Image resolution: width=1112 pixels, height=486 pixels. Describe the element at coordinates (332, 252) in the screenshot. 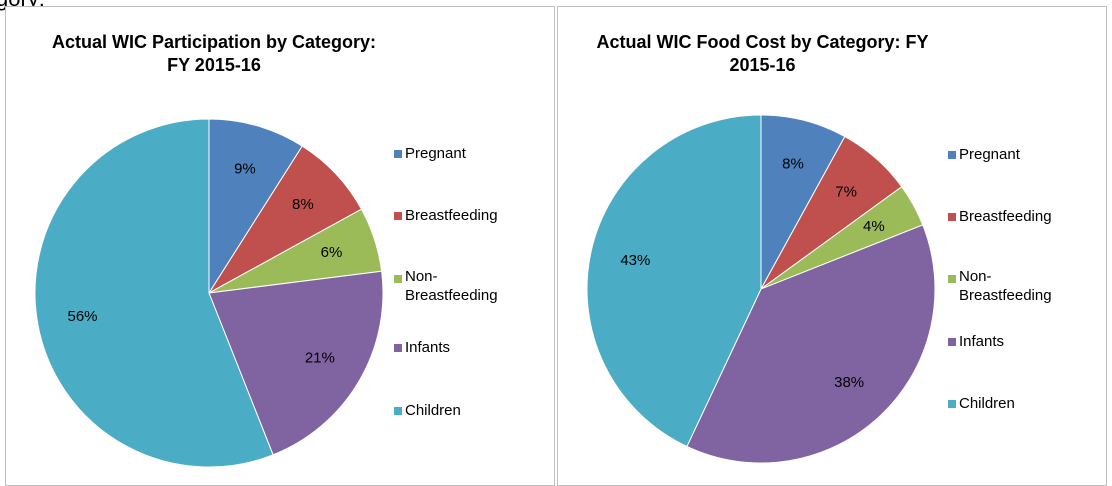

I see `data-label: 6%` at that location.